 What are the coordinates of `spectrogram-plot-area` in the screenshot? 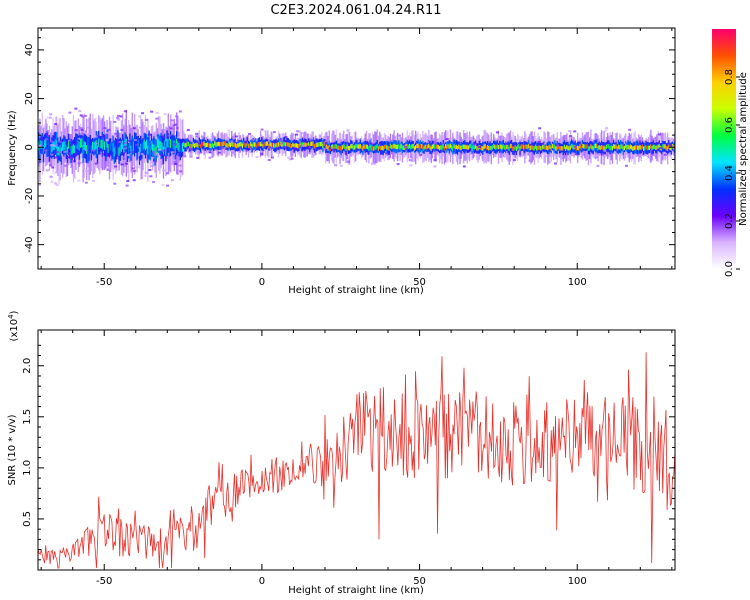 It's located at (356, 147).